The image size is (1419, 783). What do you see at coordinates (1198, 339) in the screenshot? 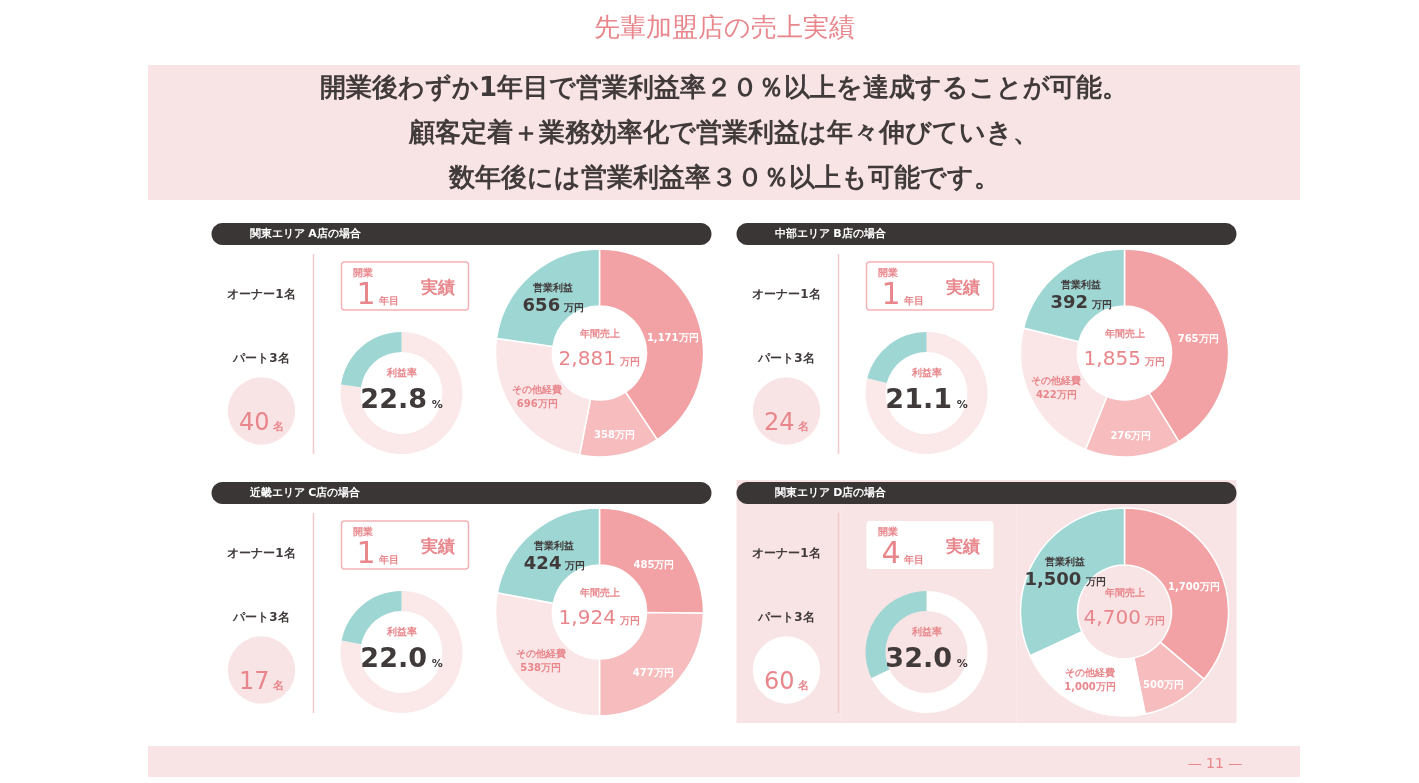
I see `data-label: 765万円` at bounding box center [1198, 339].